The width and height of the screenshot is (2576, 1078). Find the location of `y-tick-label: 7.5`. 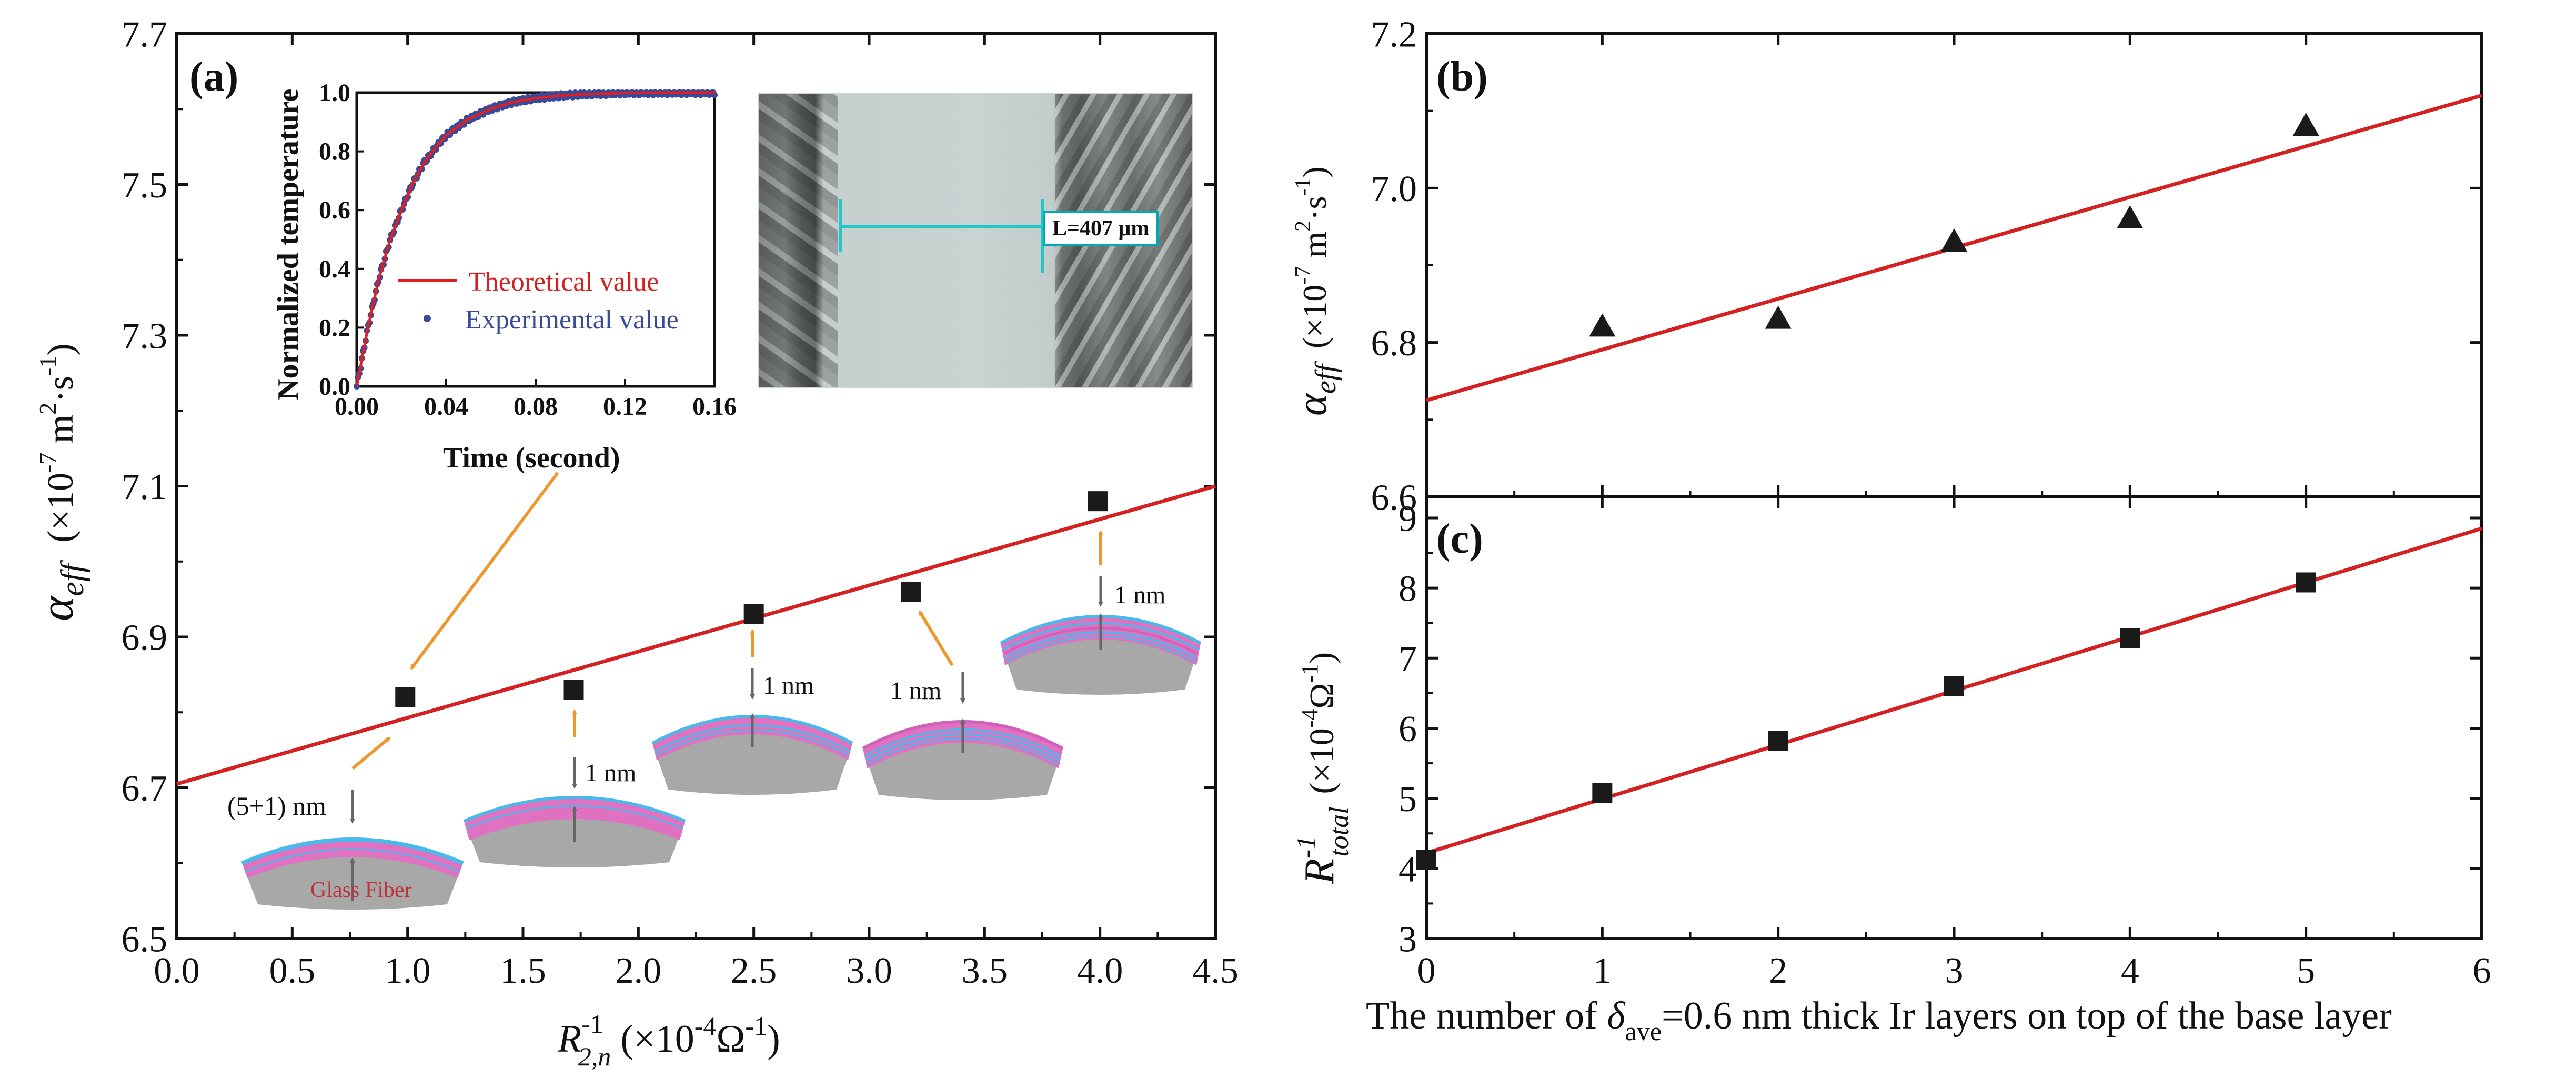

y-tick-label: 7.5 is located at coordinates (145, 185).